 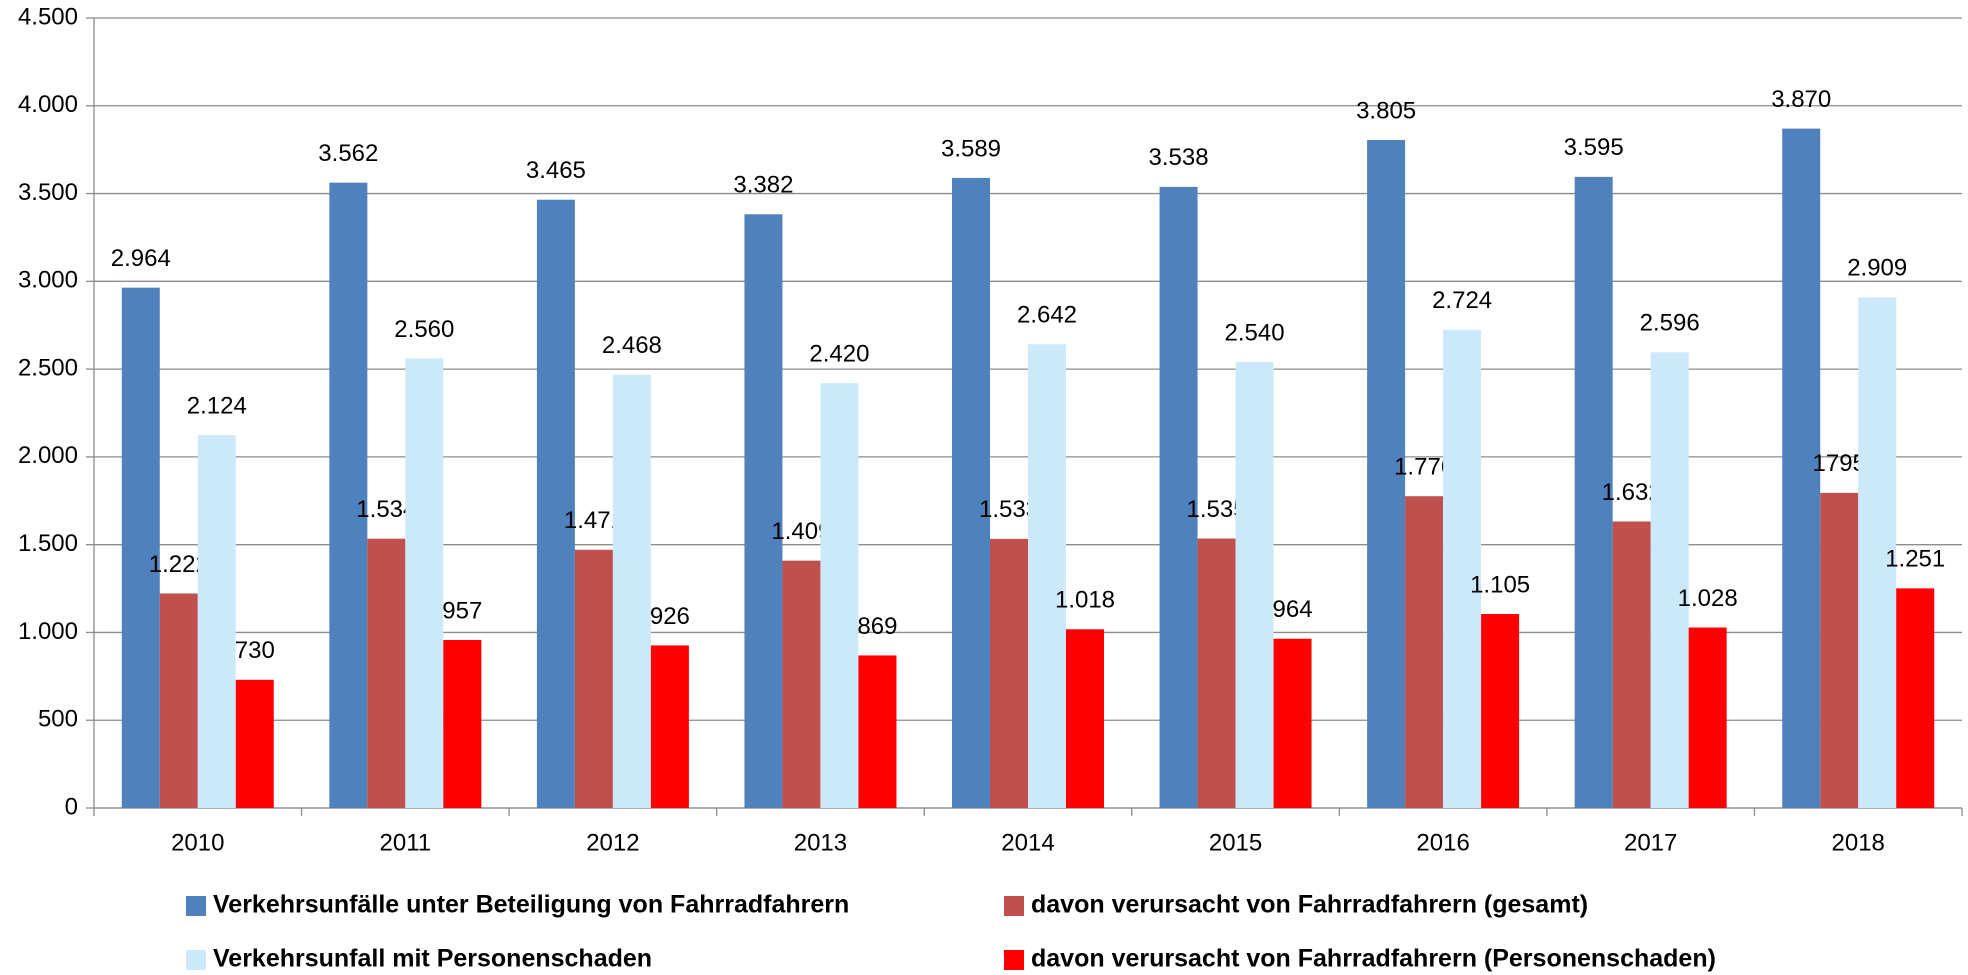 I want to click on y-tick-label: 3.000, so click(x=48, y=280).